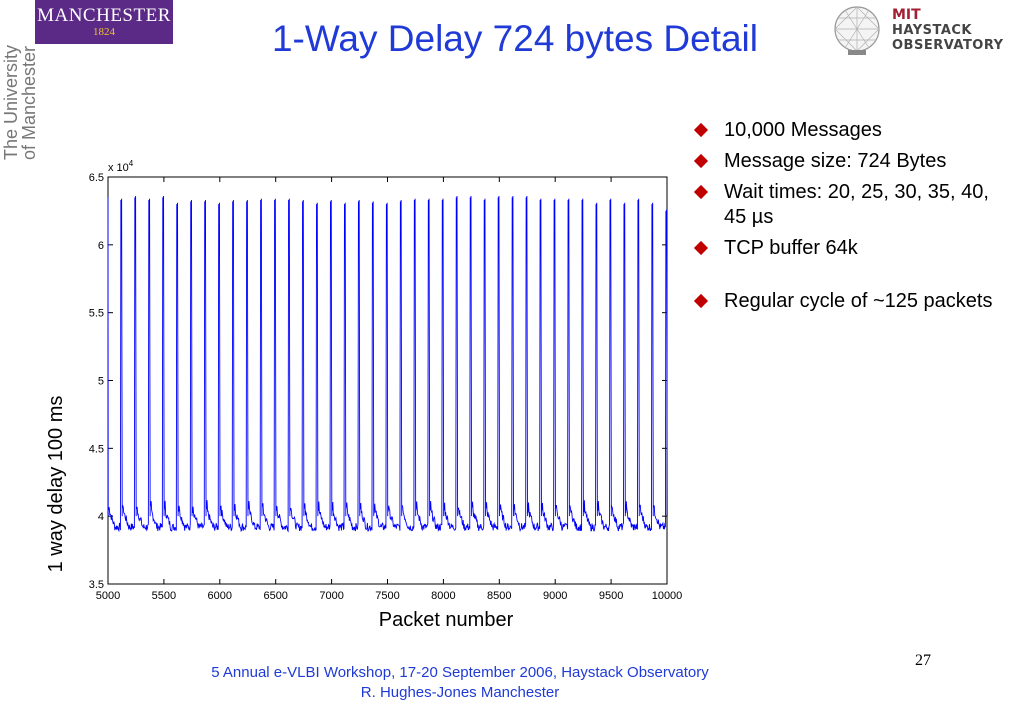  What do you see at coordinates (701, 130) in the screenshot?
I see `diamond-bullet-icon` at bounding box center [701, 130].